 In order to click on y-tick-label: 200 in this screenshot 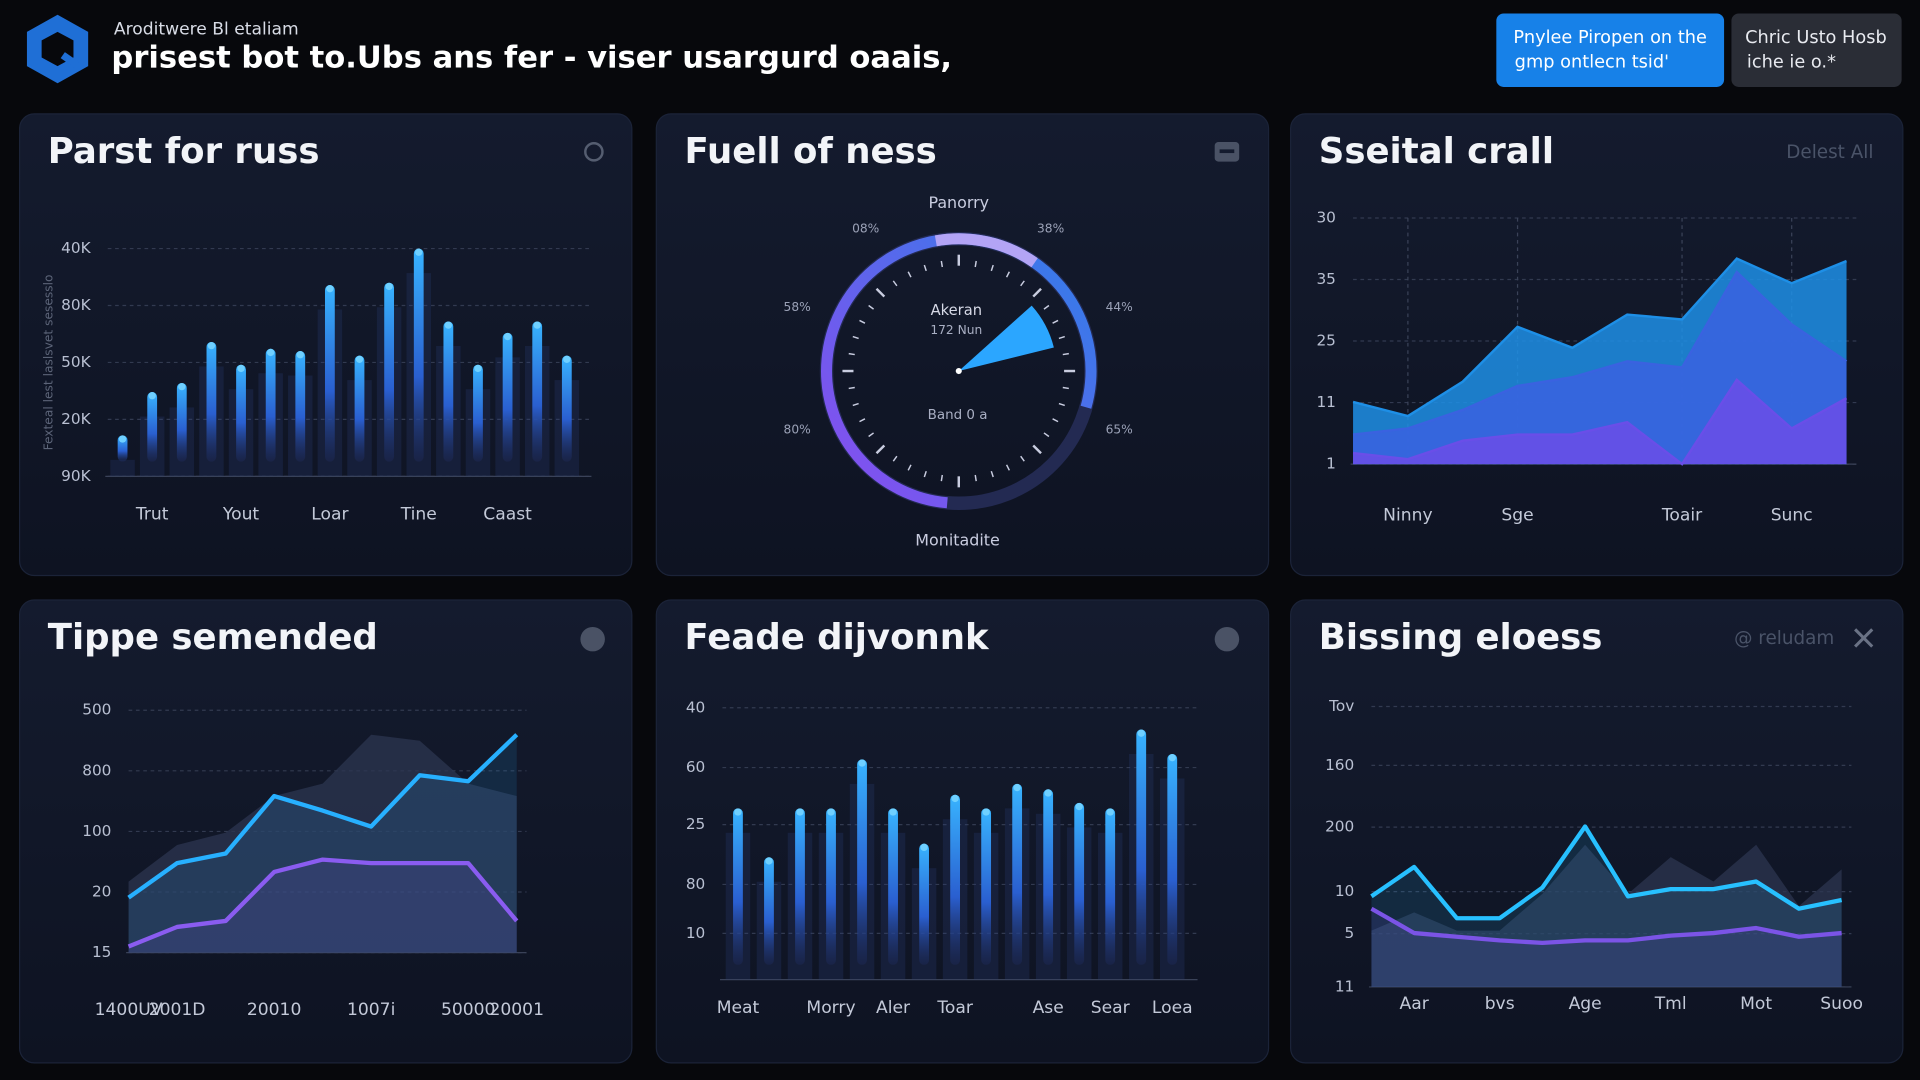, I will do `click(1339, 827)`.